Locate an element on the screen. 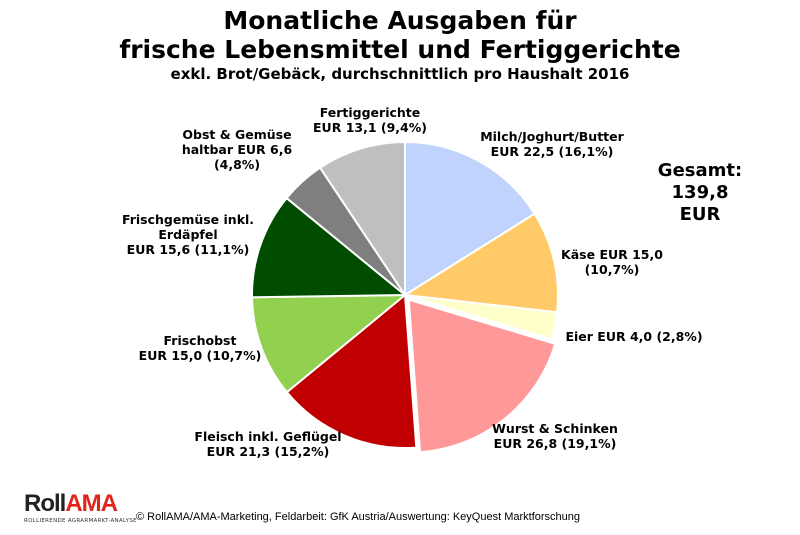 This screenshot has height=535, width=800. label-fleisch: Fleisch inkl. Geflügel EUR 21,3 (15,2%) is located at coordinates (268, 444).